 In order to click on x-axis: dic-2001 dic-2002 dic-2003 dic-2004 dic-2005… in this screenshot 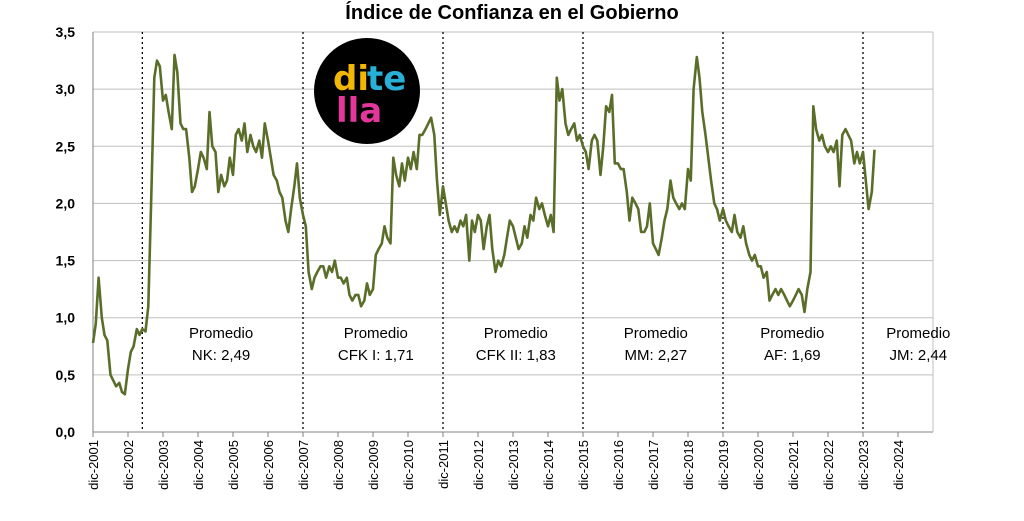, I will do `click(496, 461)`.